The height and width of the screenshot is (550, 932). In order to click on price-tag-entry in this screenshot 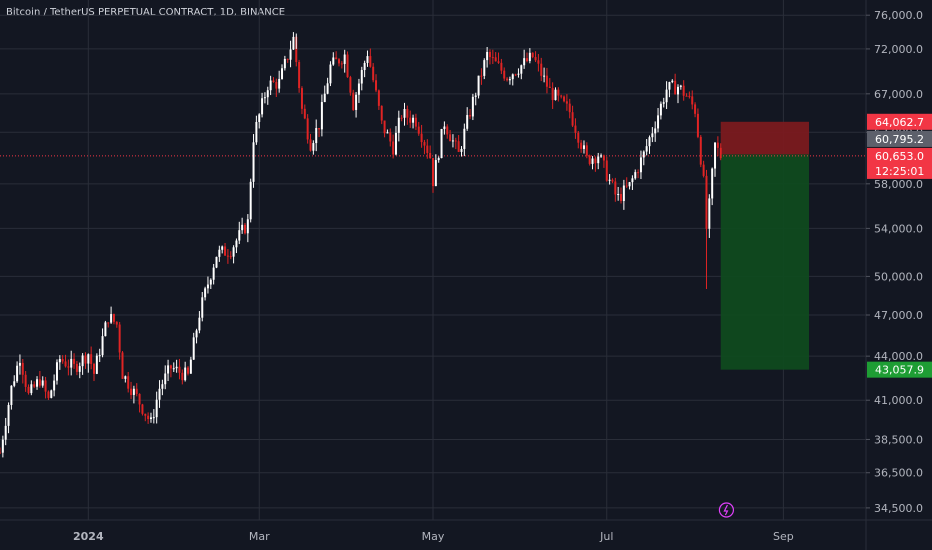, I will do `click(899, 138)`.